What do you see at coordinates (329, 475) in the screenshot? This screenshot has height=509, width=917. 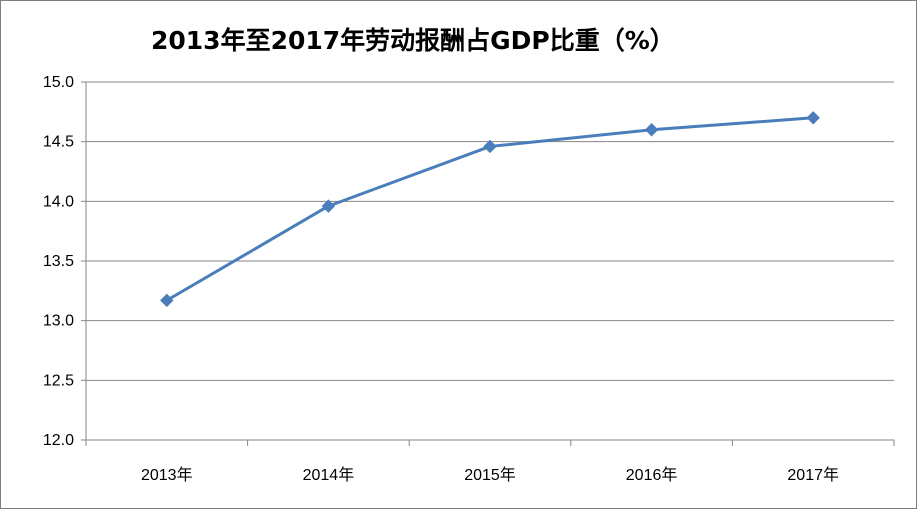 I see `x-tick-label: 2014年` at bounding box center [329, 475].